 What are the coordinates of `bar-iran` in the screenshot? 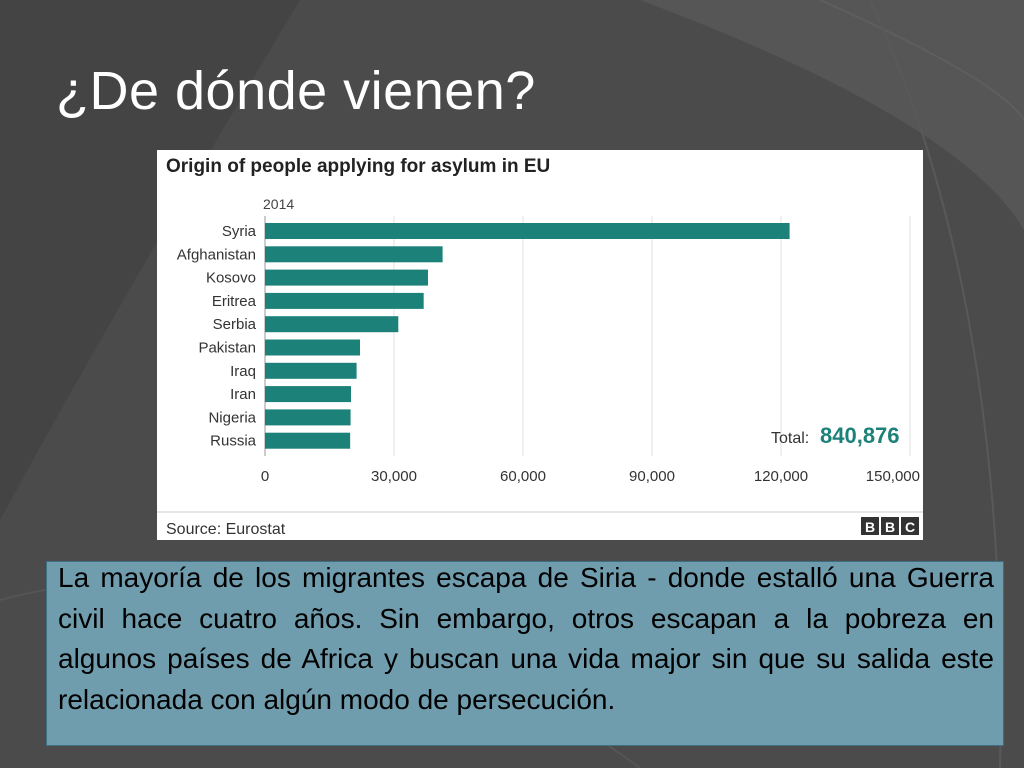 It's located at (308, 394).